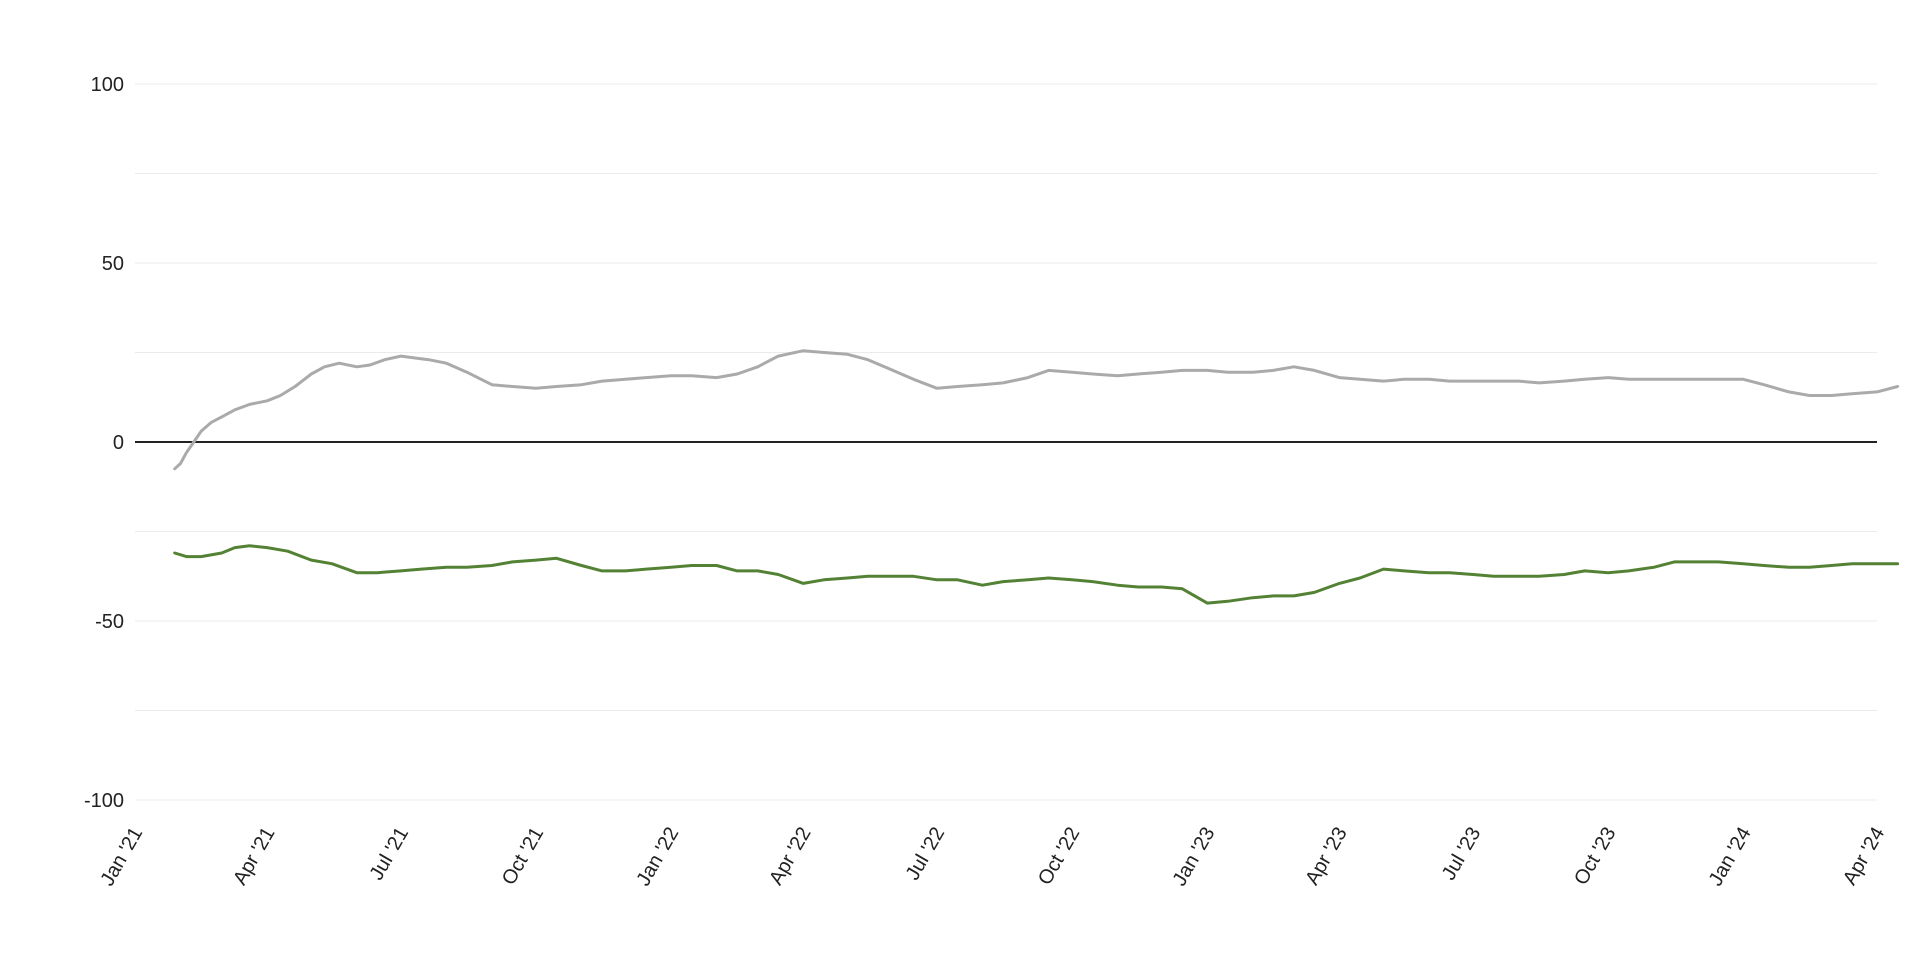  I want to click on y-tick-label: 100, so click(107, 85).